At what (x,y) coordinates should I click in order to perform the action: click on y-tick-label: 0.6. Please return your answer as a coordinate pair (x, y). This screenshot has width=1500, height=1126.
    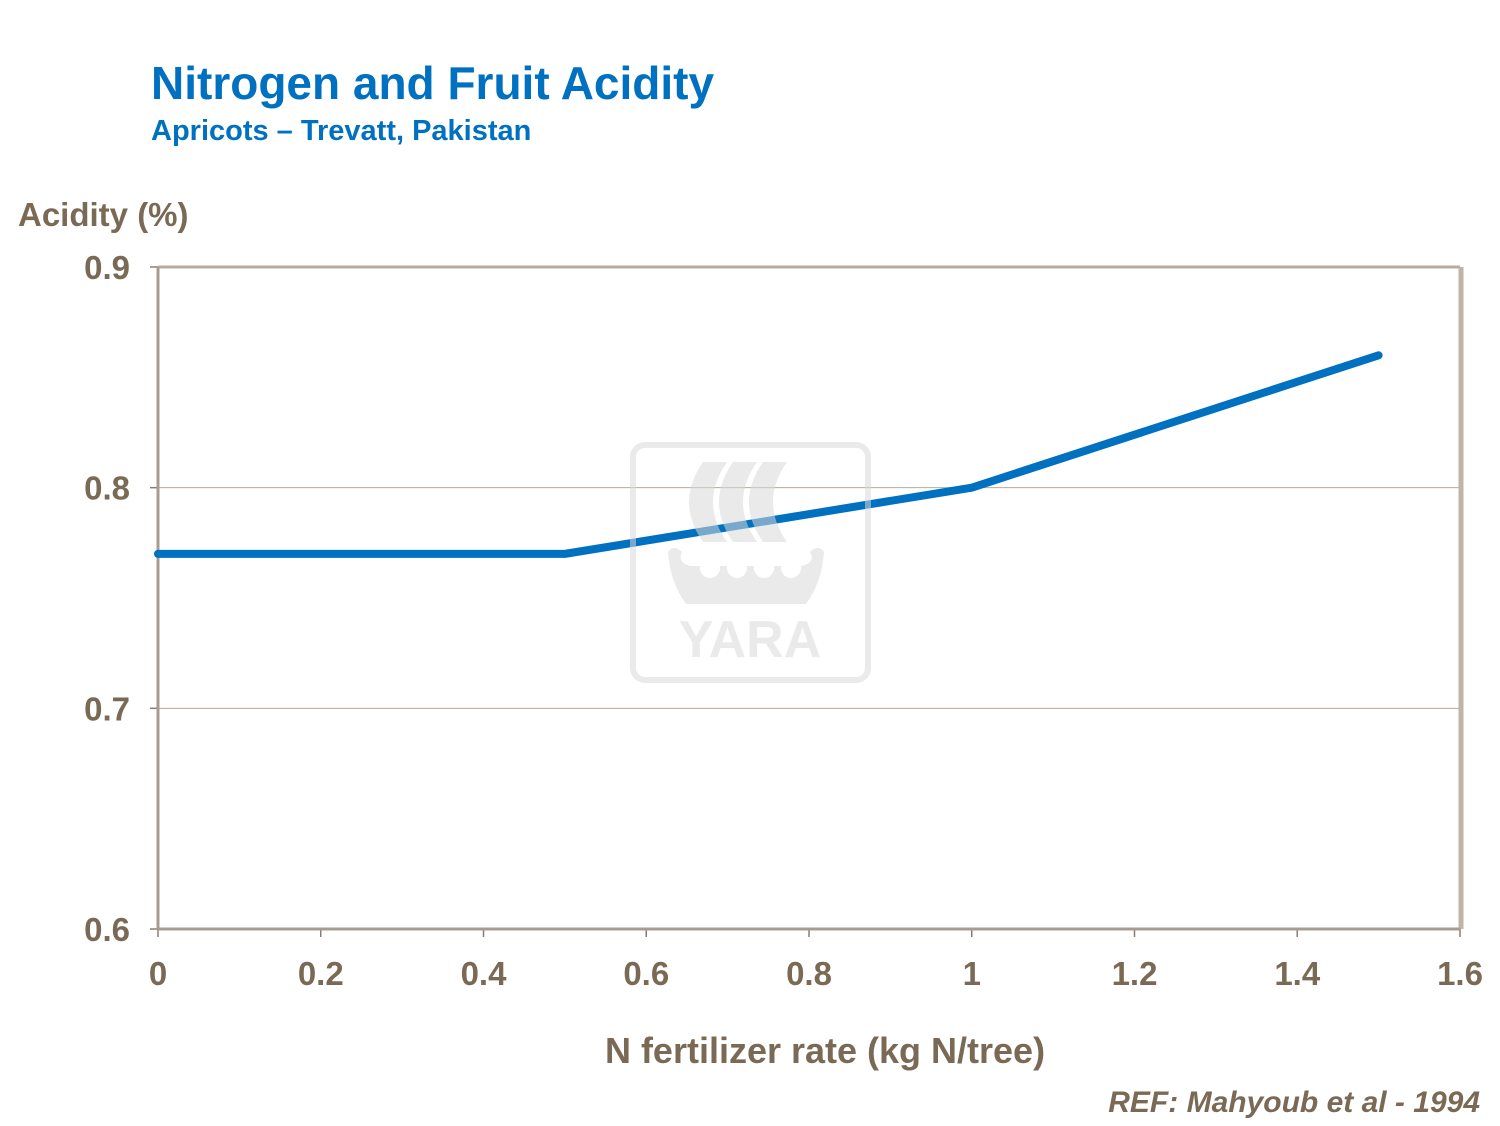
    Looking at the image, I should click on (107, 929).